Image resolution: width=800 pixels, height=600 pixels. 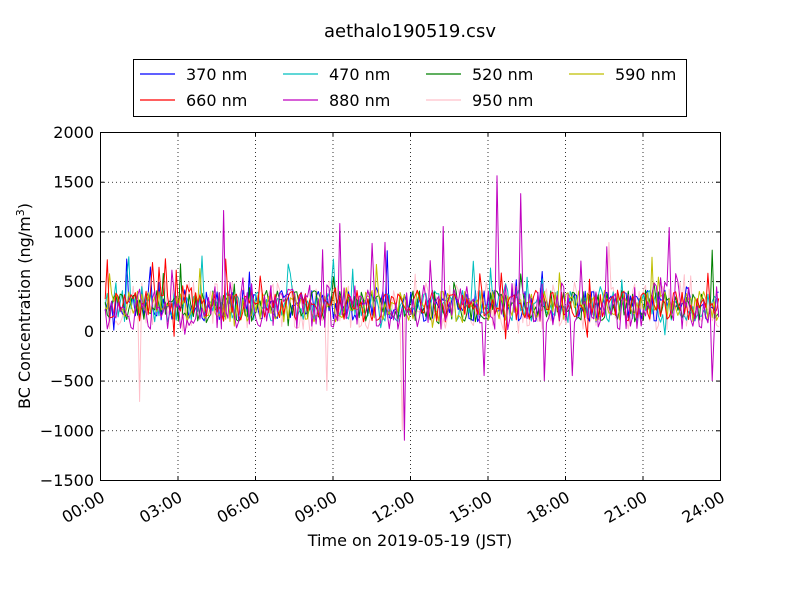 What do you see at coordinates (216, 100) in the screenshot?
I see `legend-label: 660 nm` at bounding box center [216, 100].